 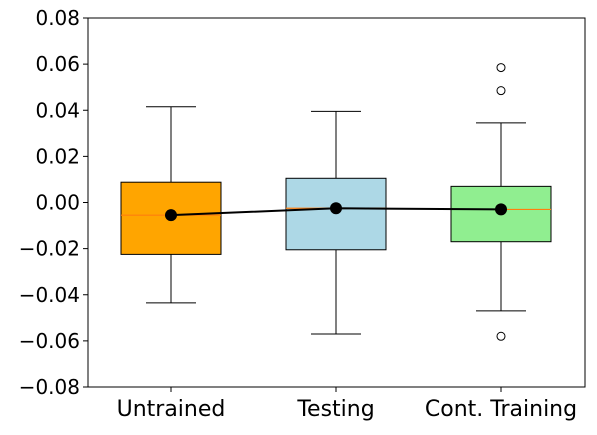 I want to click on y-axis: −0.08 −0.06 −0.04 −0.02 0.00 0.02 0.04 0.06 0.08, so click(x=53, y=202).